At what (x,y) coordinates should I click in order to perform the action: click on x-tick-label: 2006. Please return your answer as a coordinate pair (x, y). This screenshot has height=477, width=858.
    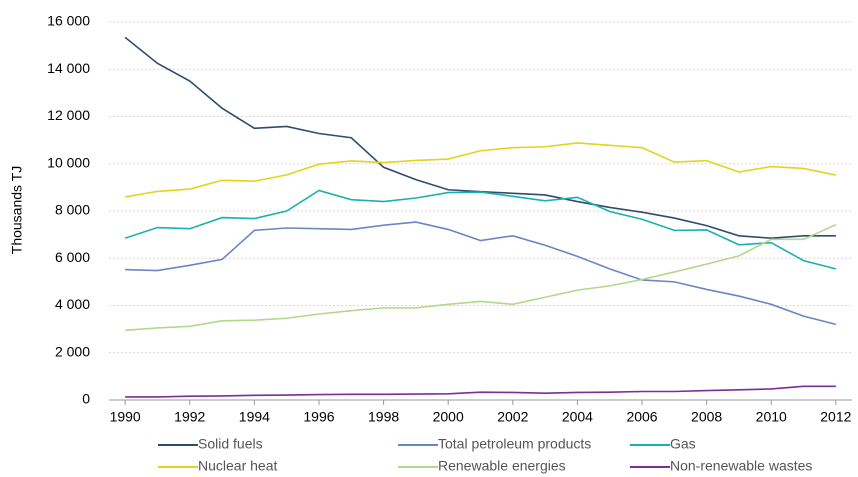
    Looking at the image, I should click on (641, 417).